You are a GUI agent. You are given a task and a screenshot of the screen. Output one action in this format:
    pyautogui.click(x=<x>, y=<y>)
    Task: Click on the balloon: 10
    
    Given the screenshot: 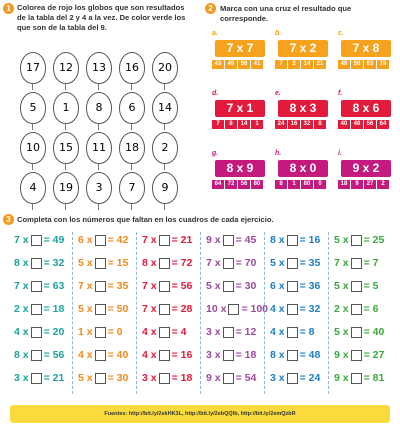 What is the action you would take?
    pyautogui.click(x=33, y=148)
    